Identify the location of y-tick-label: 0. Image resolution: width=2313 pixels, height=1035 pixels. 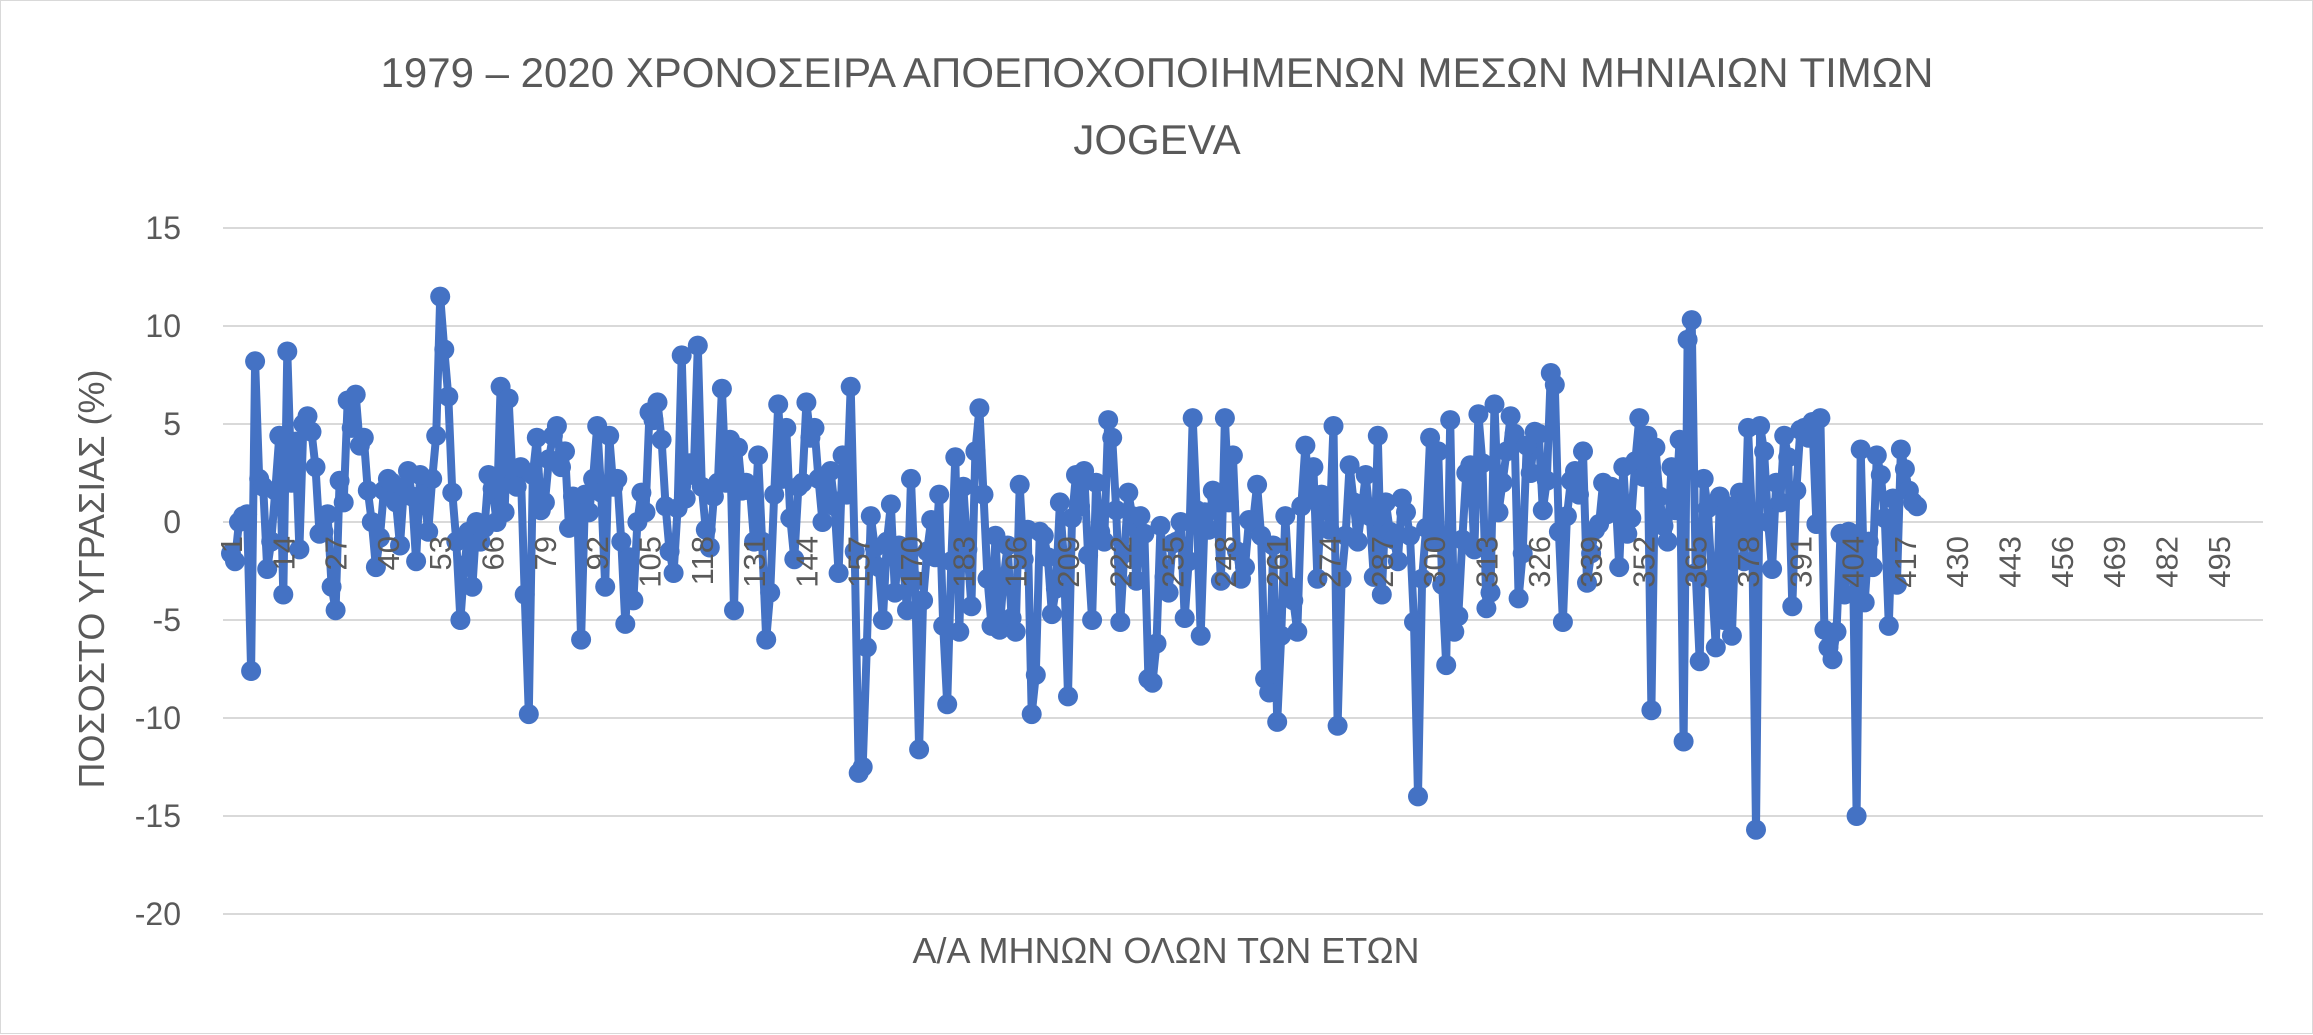
(172, 522).